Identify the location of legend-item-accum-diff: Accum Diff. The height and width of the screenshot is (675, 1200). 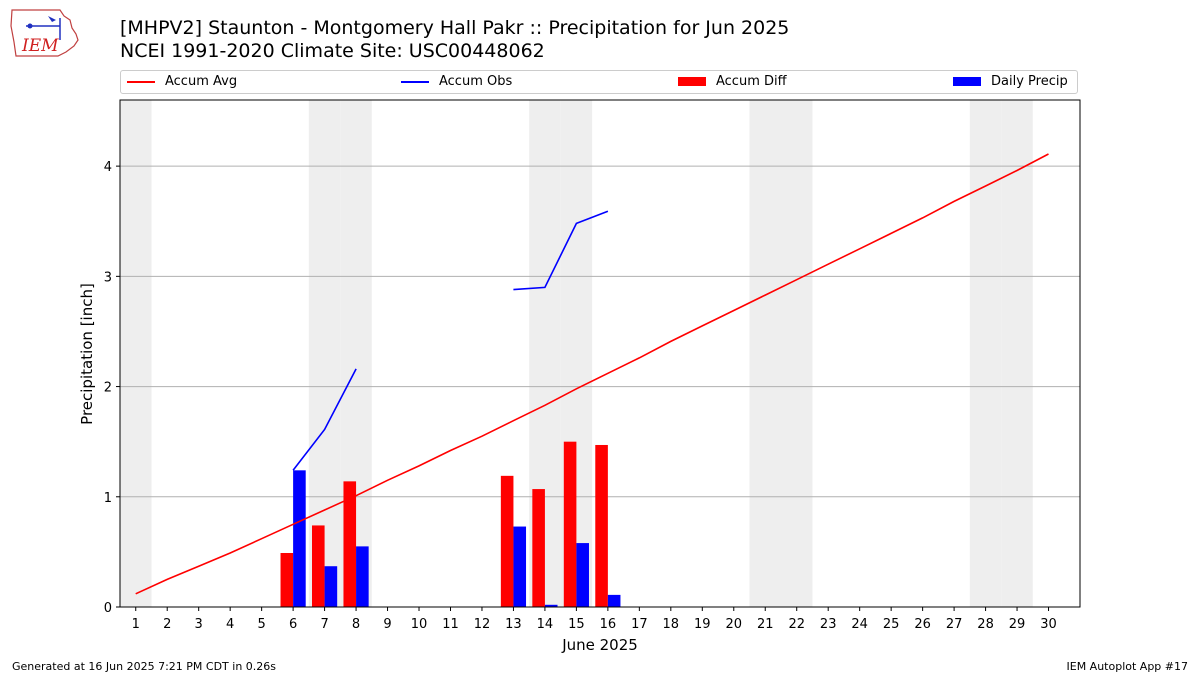
(732, 81).